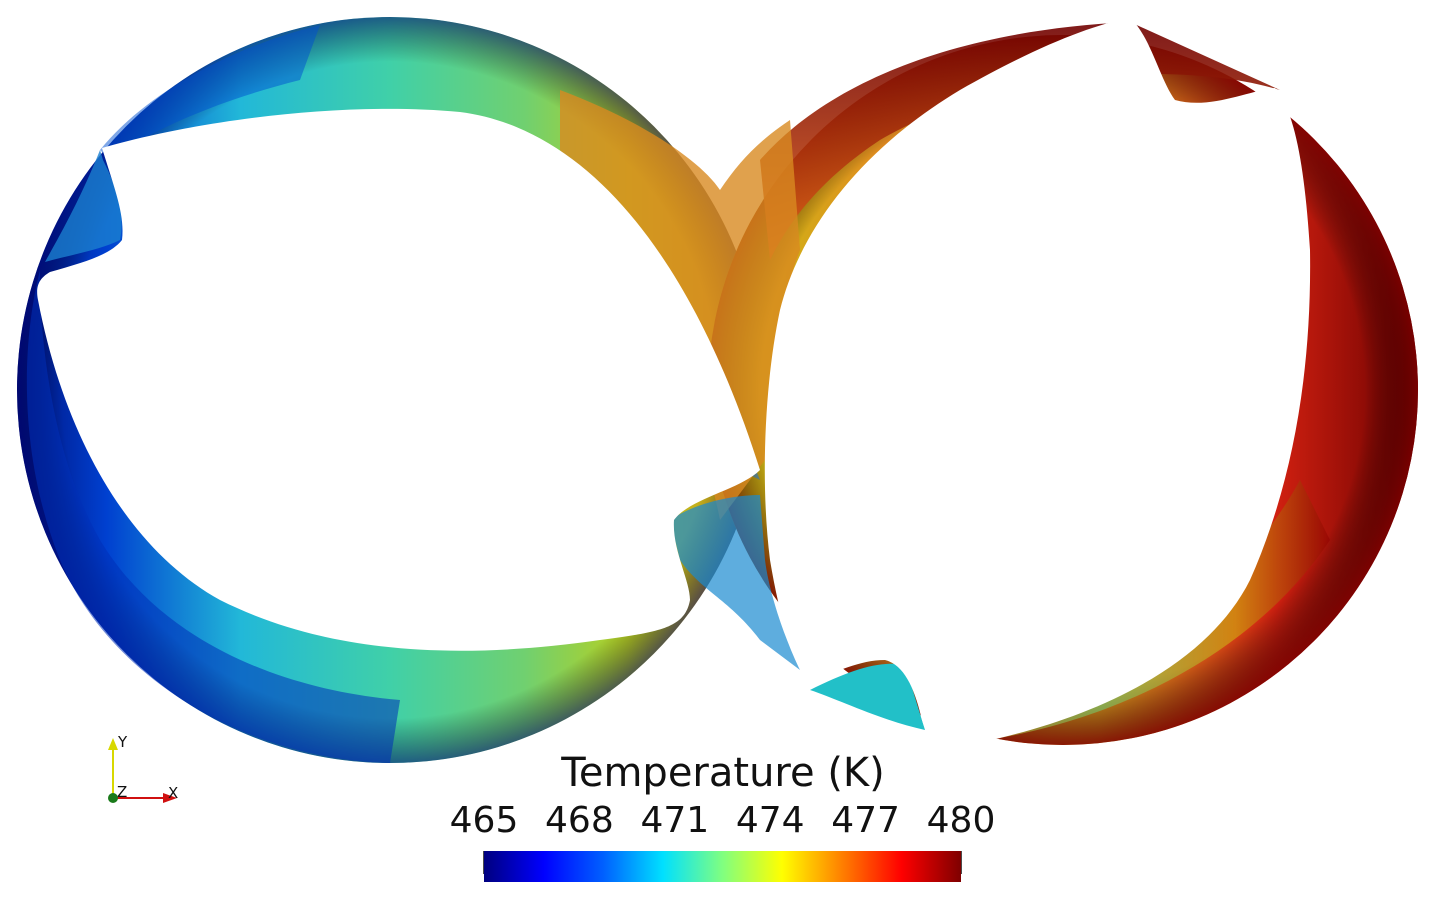 This screenshot has height=913, width=1443. I want to click on legend-tick-label: 477, so click(865, 820).